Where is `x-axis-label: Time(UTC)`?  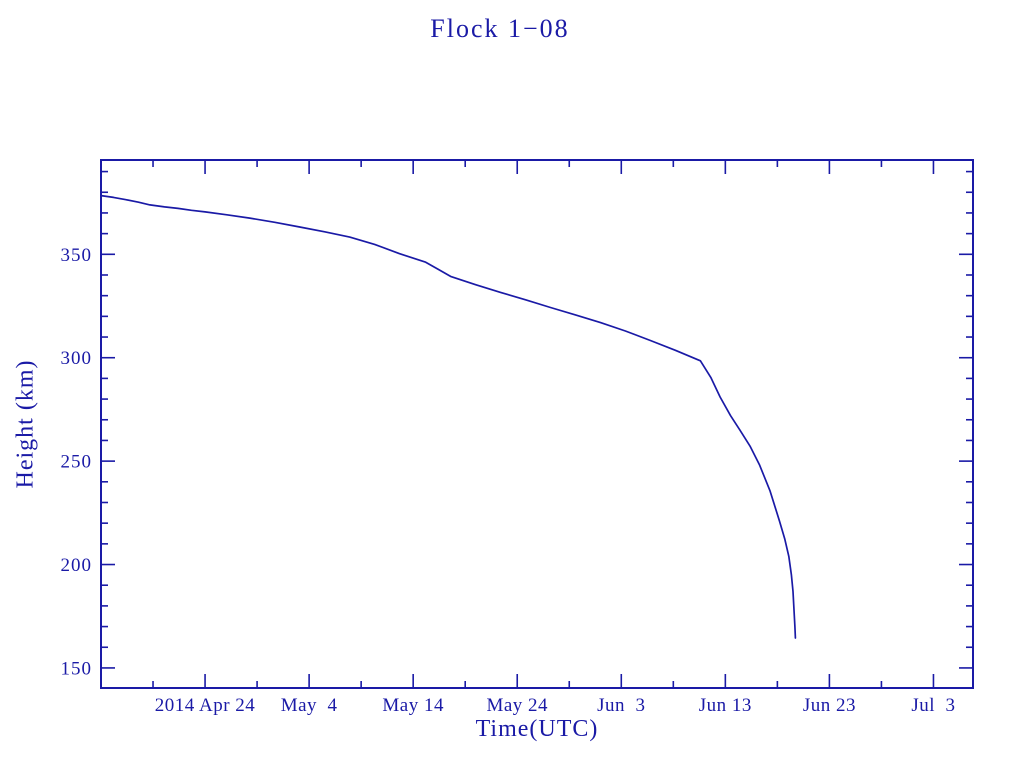 x-axis-label: Time(UTC) is located at coordinates (537, 729).